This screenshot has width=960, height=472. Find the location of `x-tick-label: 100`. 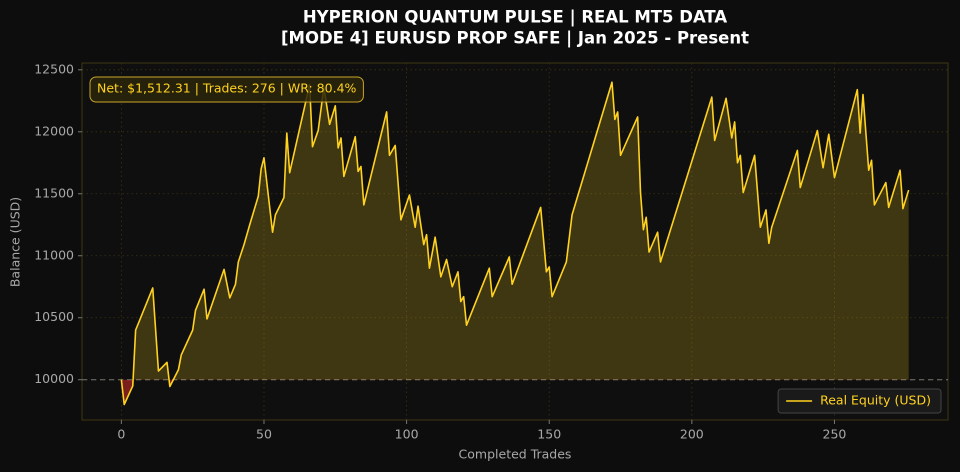

x-tick-label: 100 is located at coordinates (407, 434).